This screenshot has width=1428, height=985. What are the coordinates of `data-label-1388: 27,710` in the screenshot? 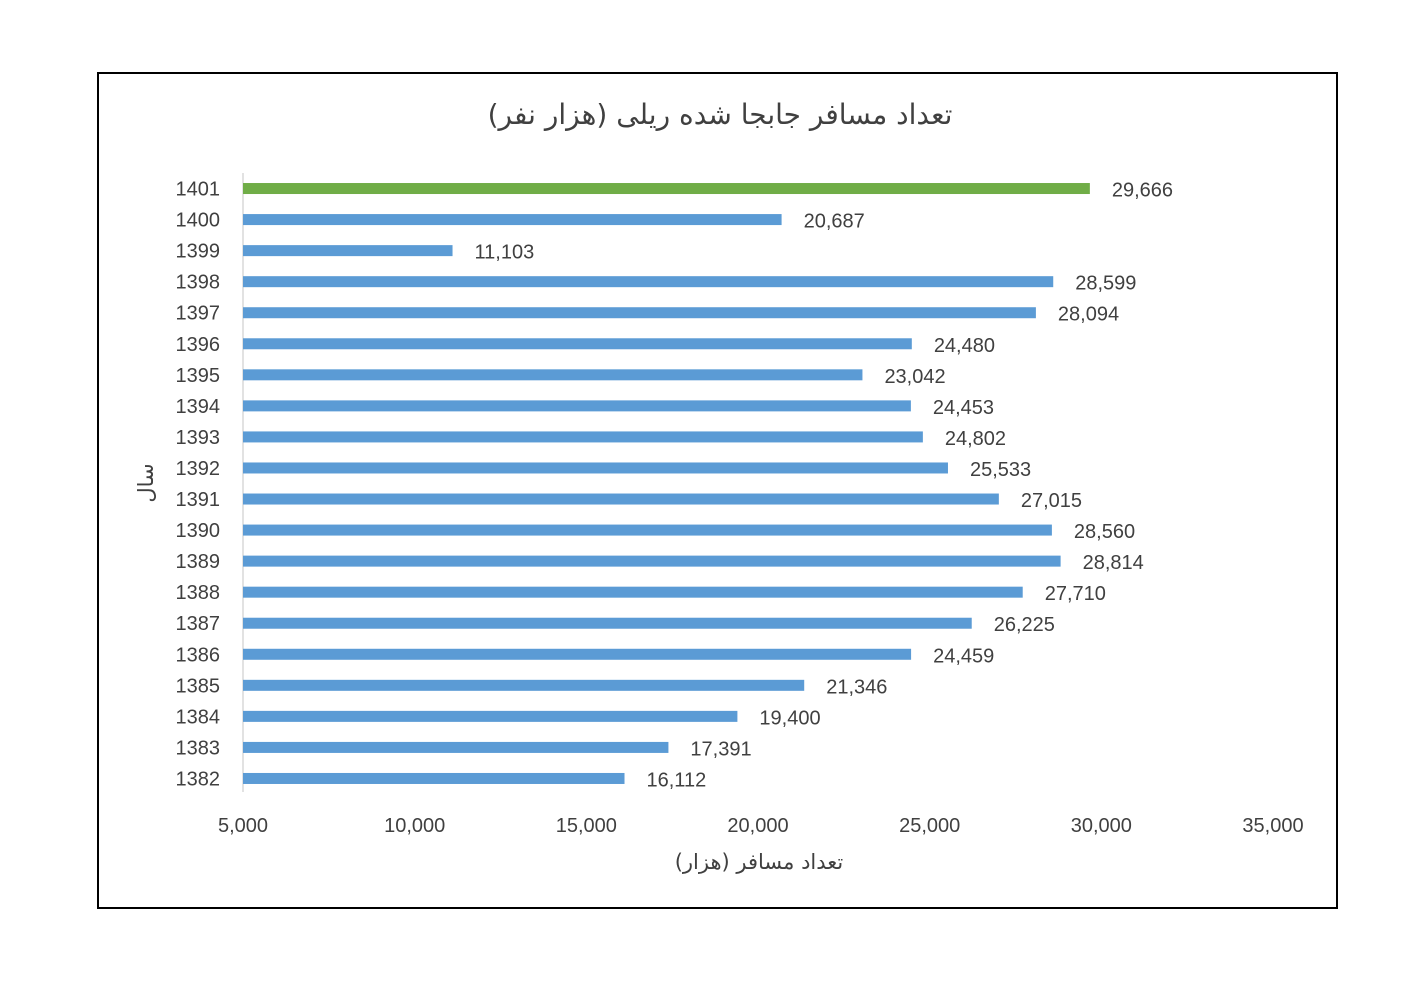 It's located at (1075, 594).